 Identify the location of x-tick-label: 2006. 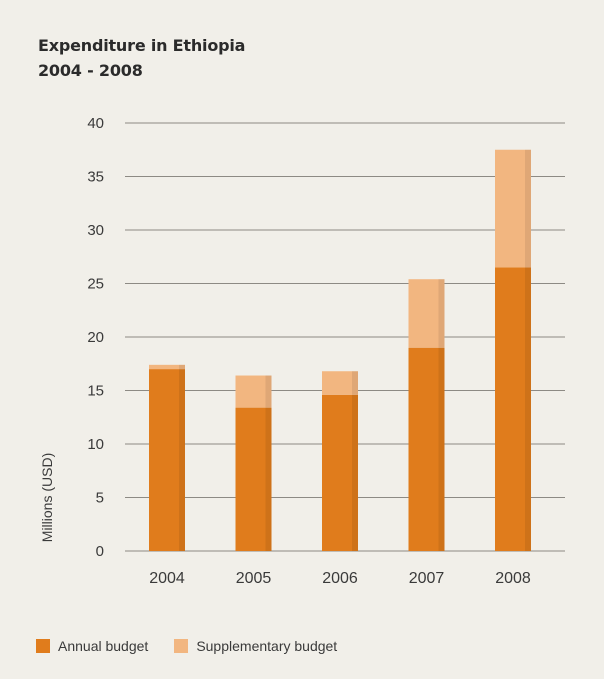
(340, 578).